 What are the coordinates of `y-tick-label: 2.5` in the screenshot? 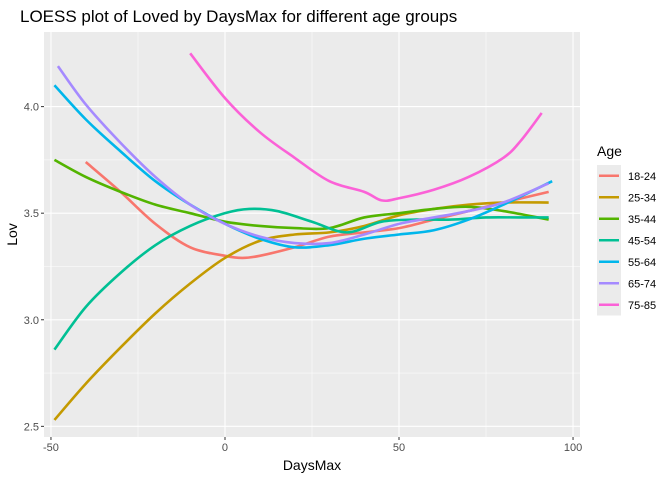 It's located at (31, 427).